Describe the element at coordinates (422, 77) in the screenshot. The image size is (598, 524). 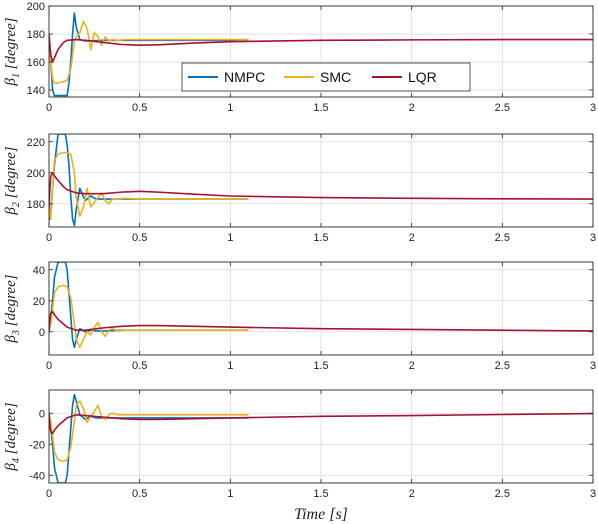
I see `legend-label-lqr: LQR` at that location.